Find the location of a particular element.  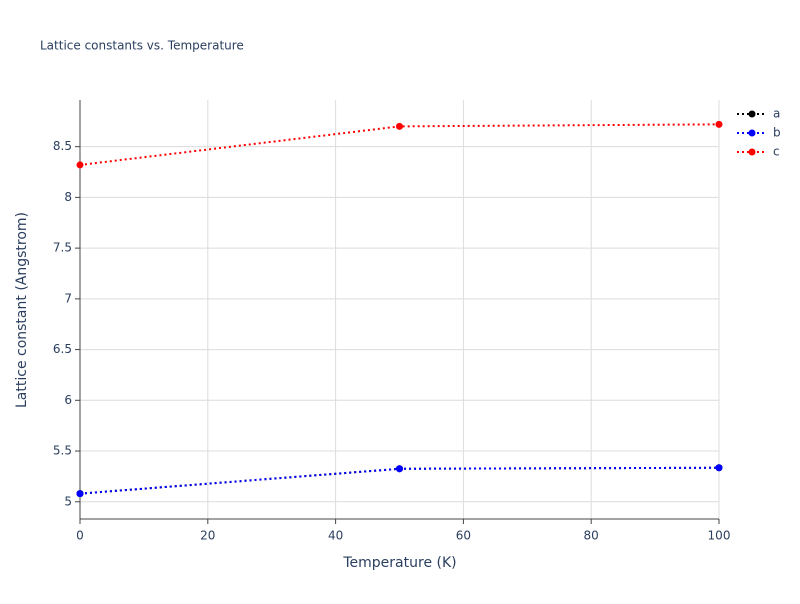

y-tick-label: 8.5 is located at coordinates (62, 146).